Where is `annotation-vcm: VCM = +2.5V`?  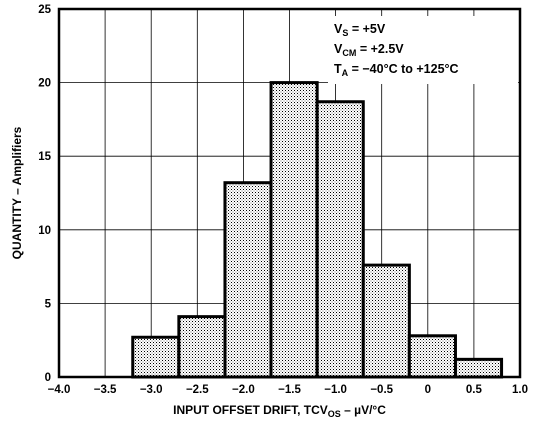 annotation-vcm: VCM = +2.5V is located at coordinates (369, 50).